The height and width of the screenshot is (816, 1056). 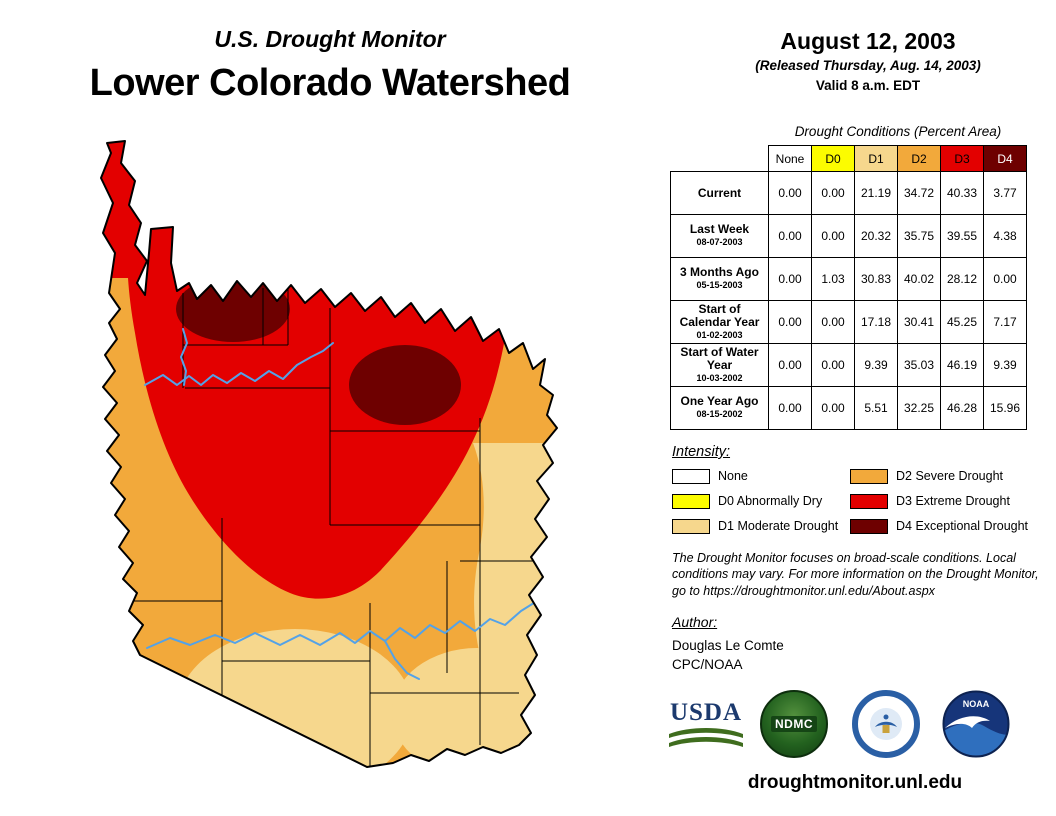 What do you see at coordinates (962, 322) in the screenshot?
I see `value-cell: 45.25` at bounding box center [962, 322].